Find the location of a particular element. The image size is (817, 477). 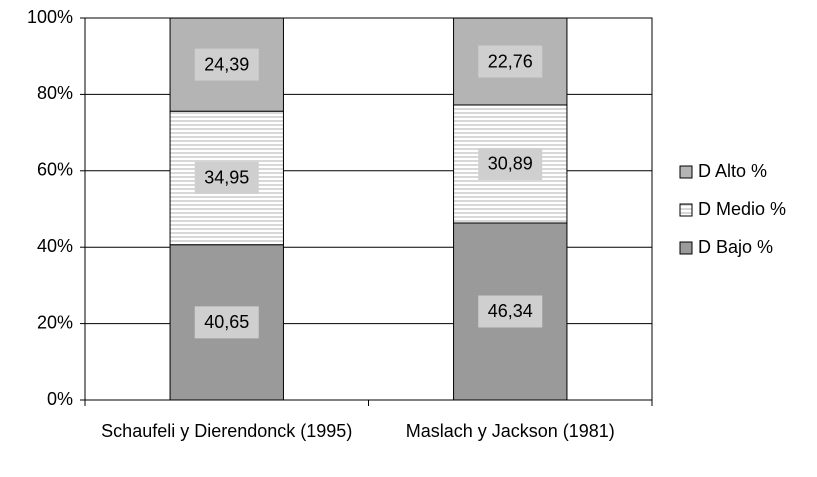

data-label: 30,89 is located at coordinates (510, 164).